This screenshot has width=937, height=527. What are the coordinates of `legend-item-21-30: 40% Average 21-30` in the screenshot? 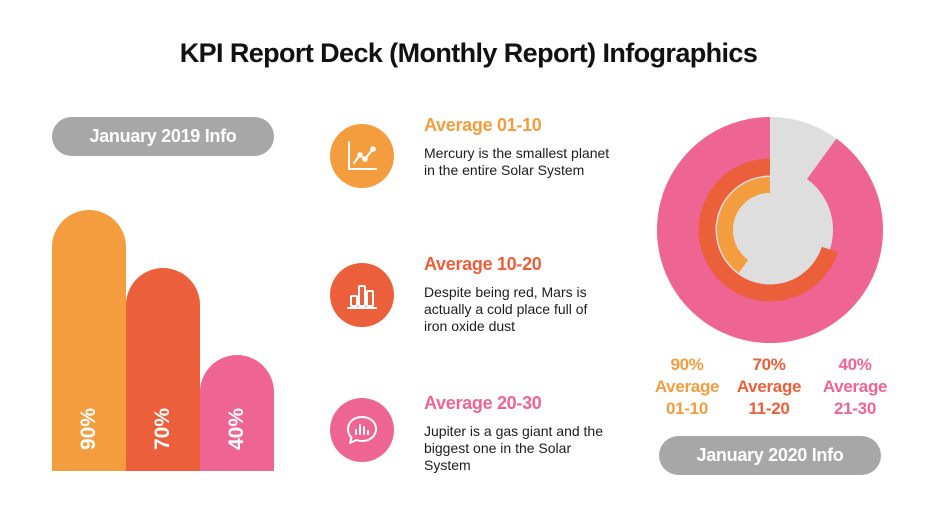 It's located at (855, 387).